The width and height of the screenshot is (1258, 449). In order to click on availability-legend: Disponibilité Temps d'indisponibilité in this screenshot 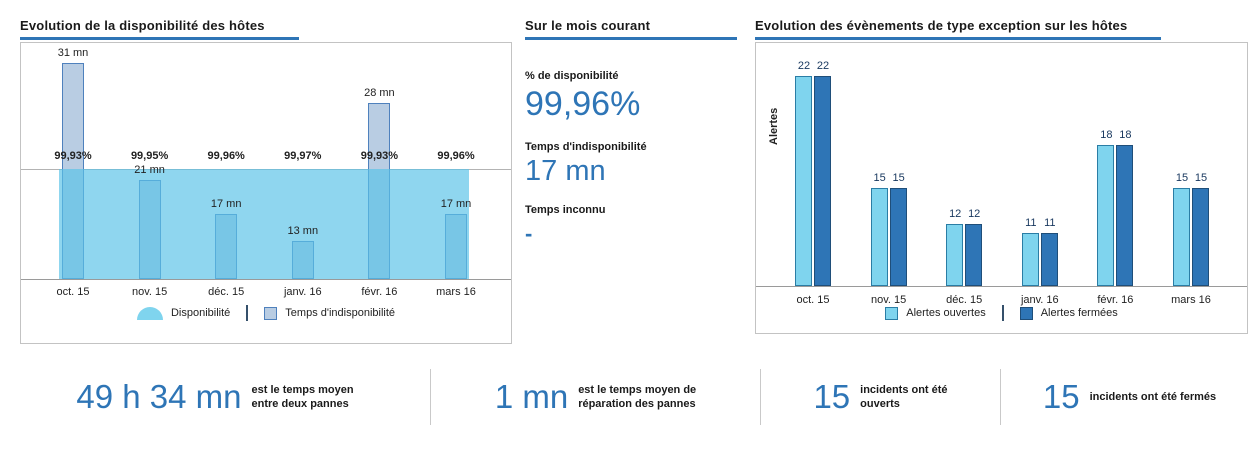, I will do `click(266, 313)`.